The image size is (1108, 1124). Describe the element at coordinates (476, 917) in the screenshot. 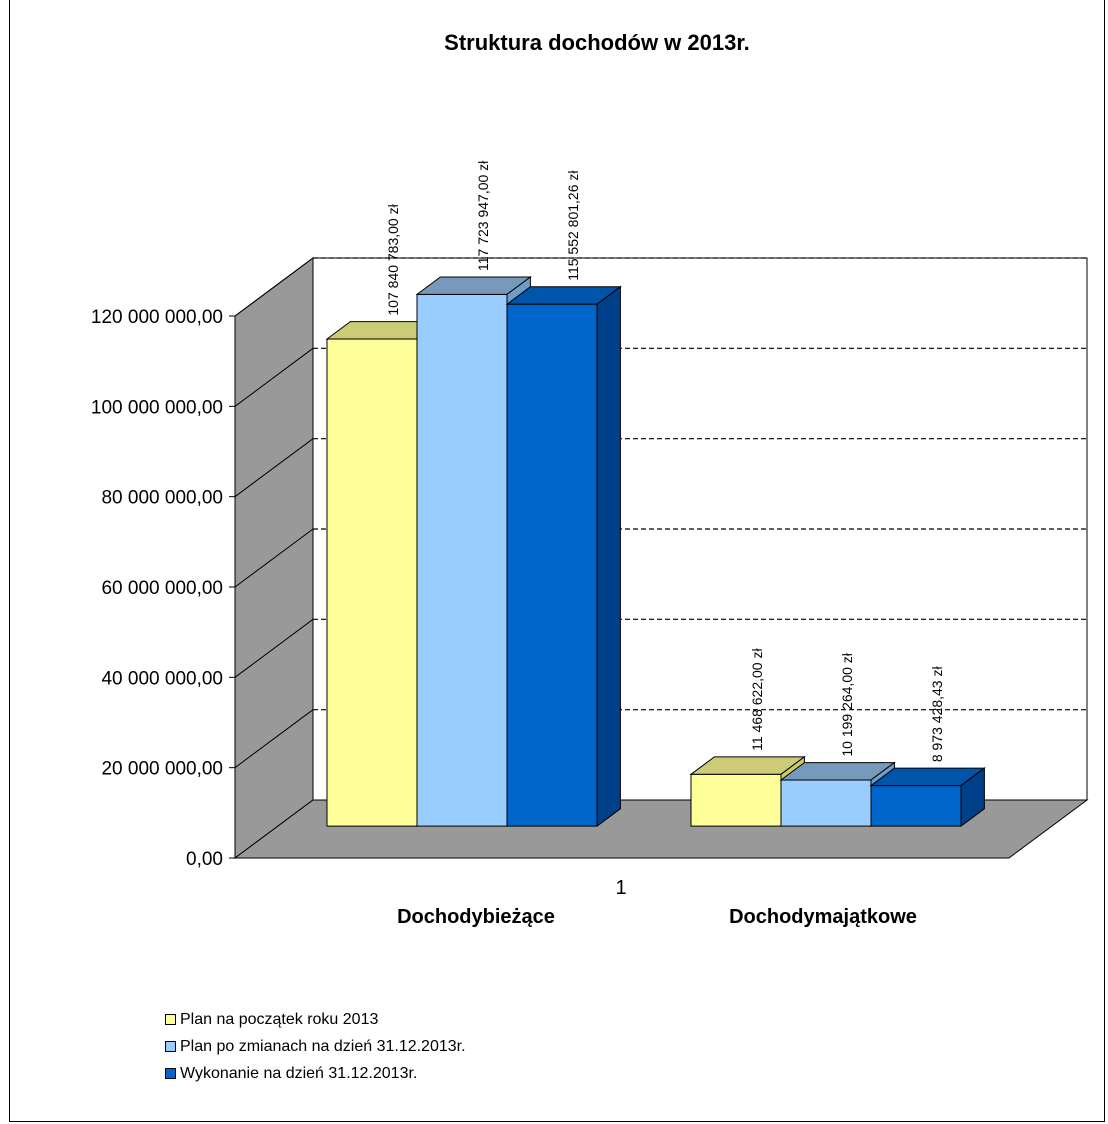

I see `category-label-dochody-biezace: Dochodybieżące` at that location.